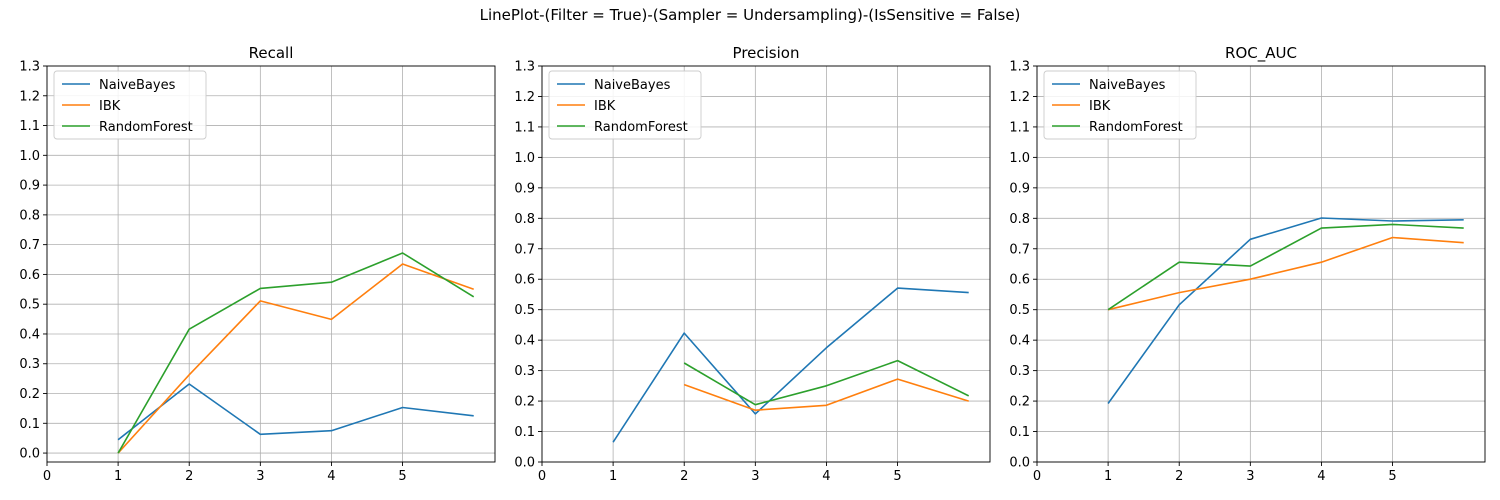 This screenshot has height=500, width=1500. Describe the element at coordinates (271, 53) in the screenshot. I see `subplot-title: Recall` at that location.